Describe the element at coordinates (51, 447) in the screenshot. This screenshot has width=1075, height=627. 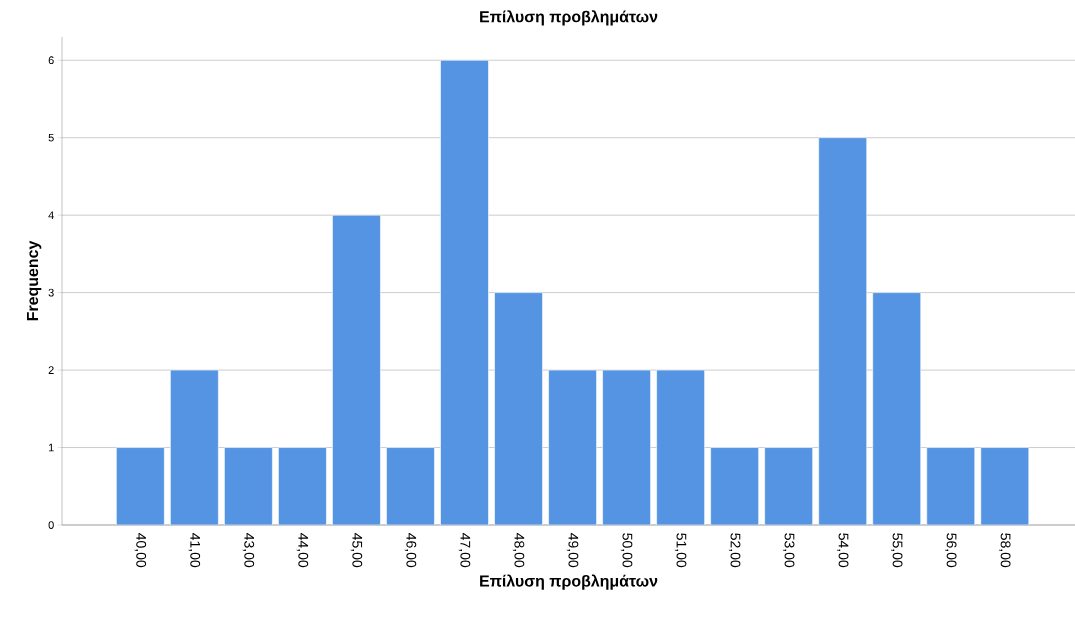
I see `y-tick-label: 1` at that location.